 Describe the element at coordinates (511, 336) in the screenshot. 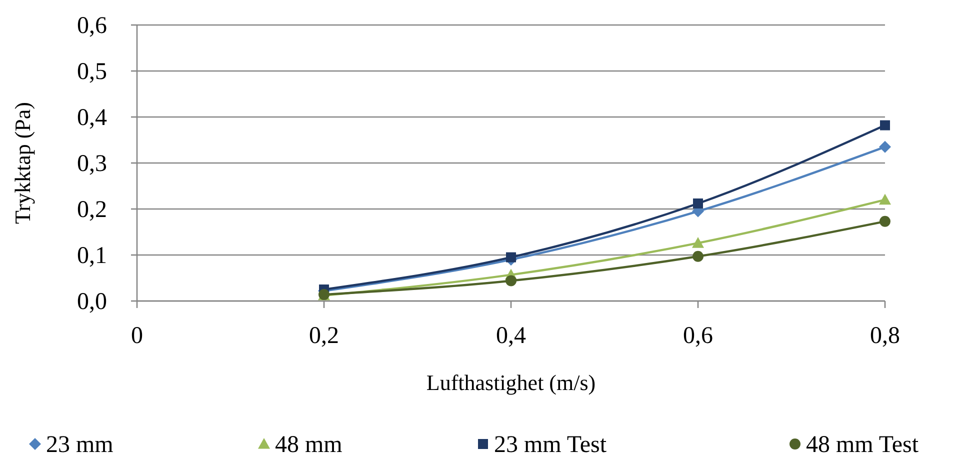

I see `x-tick-label: 0,4` at that location.